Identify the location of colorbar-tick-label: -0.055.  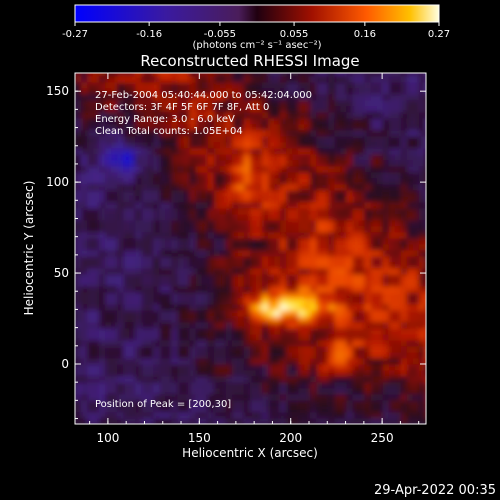
(220, 34).